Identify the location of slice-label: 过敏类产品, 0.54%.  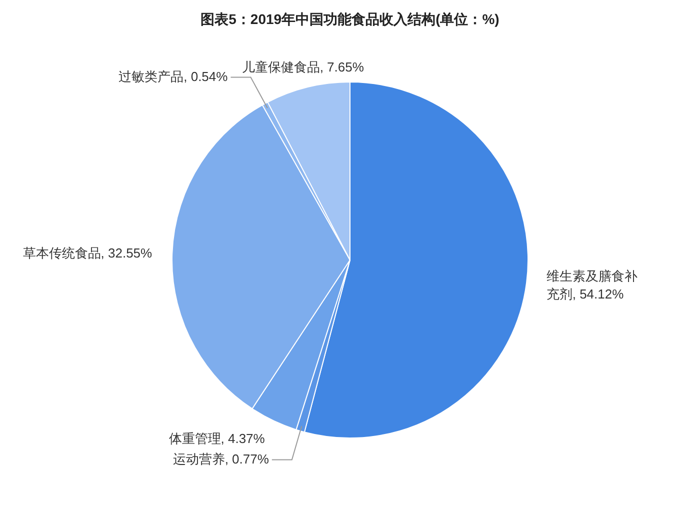
(173, 76).